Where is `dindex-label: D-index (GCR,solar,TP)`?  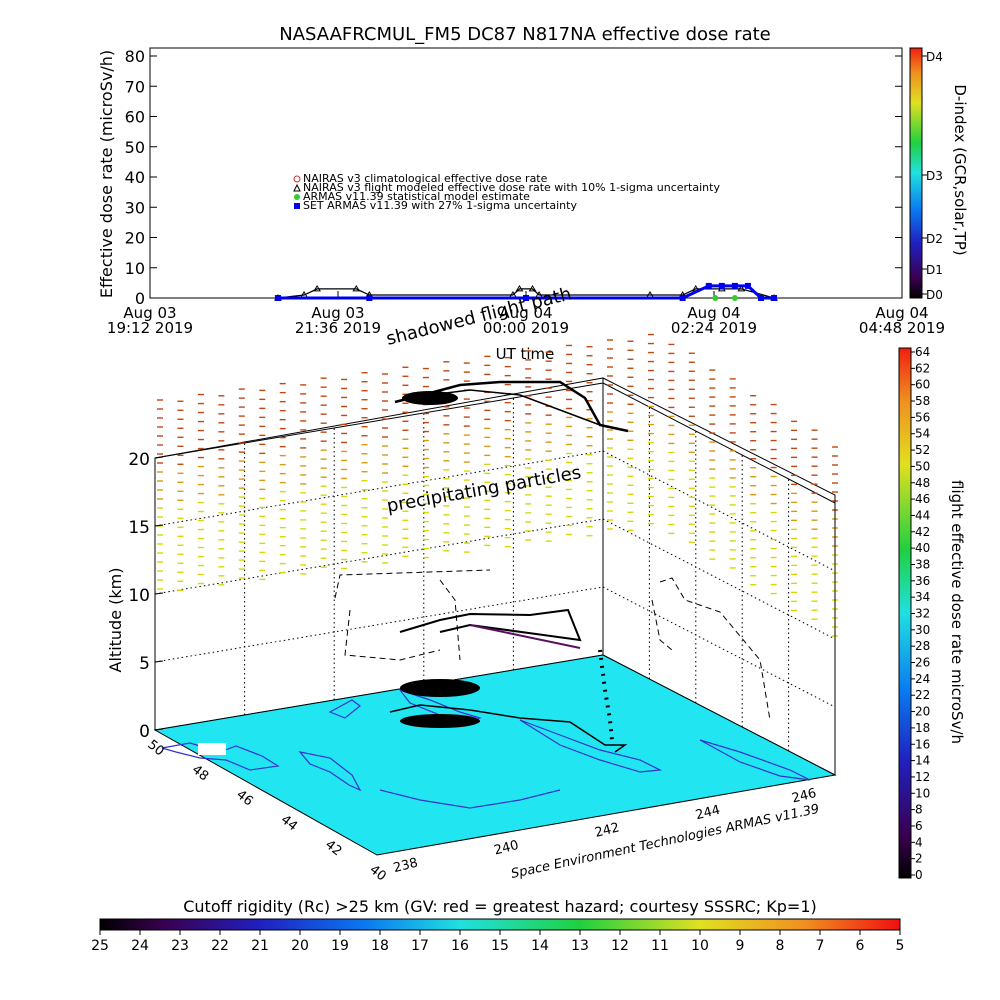
dindex-label: D-index (GCR,solar,TP) is located at coordinates (960, 169).